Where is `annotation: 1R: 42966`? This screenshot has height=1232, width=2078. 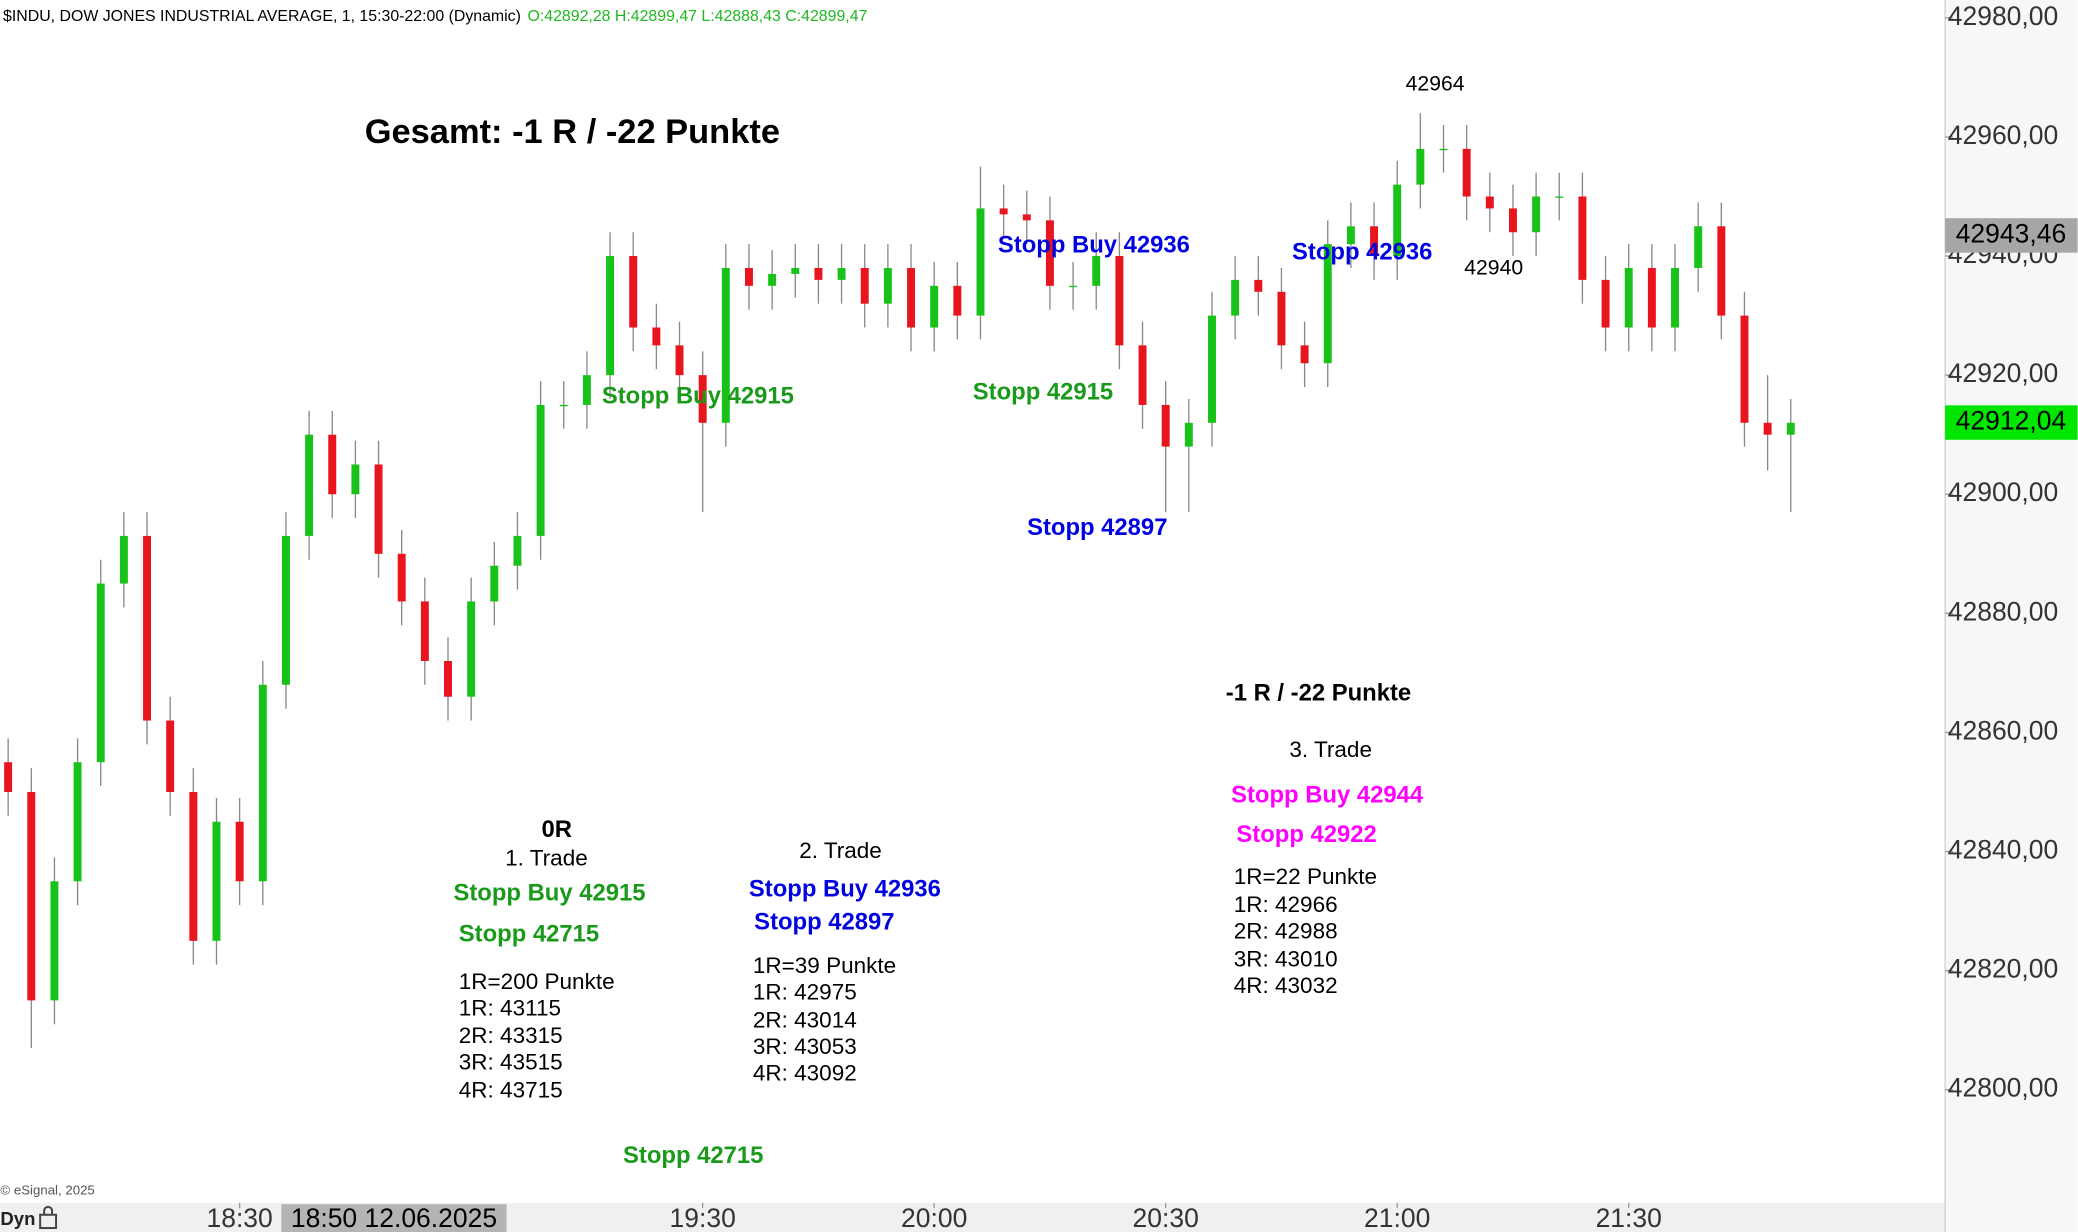 annotation: 1R: 42966 is located at coordinates (1286, 904).